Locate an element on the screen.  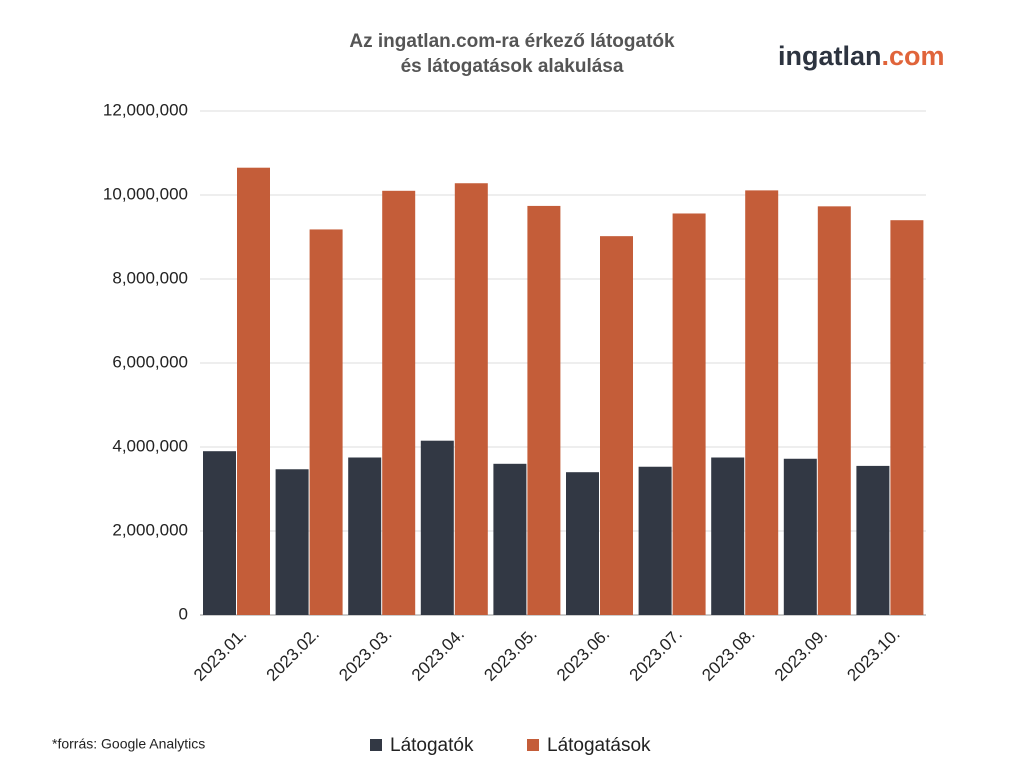
x-tick-label: 2023.05. is located at coordinates (510, 655).